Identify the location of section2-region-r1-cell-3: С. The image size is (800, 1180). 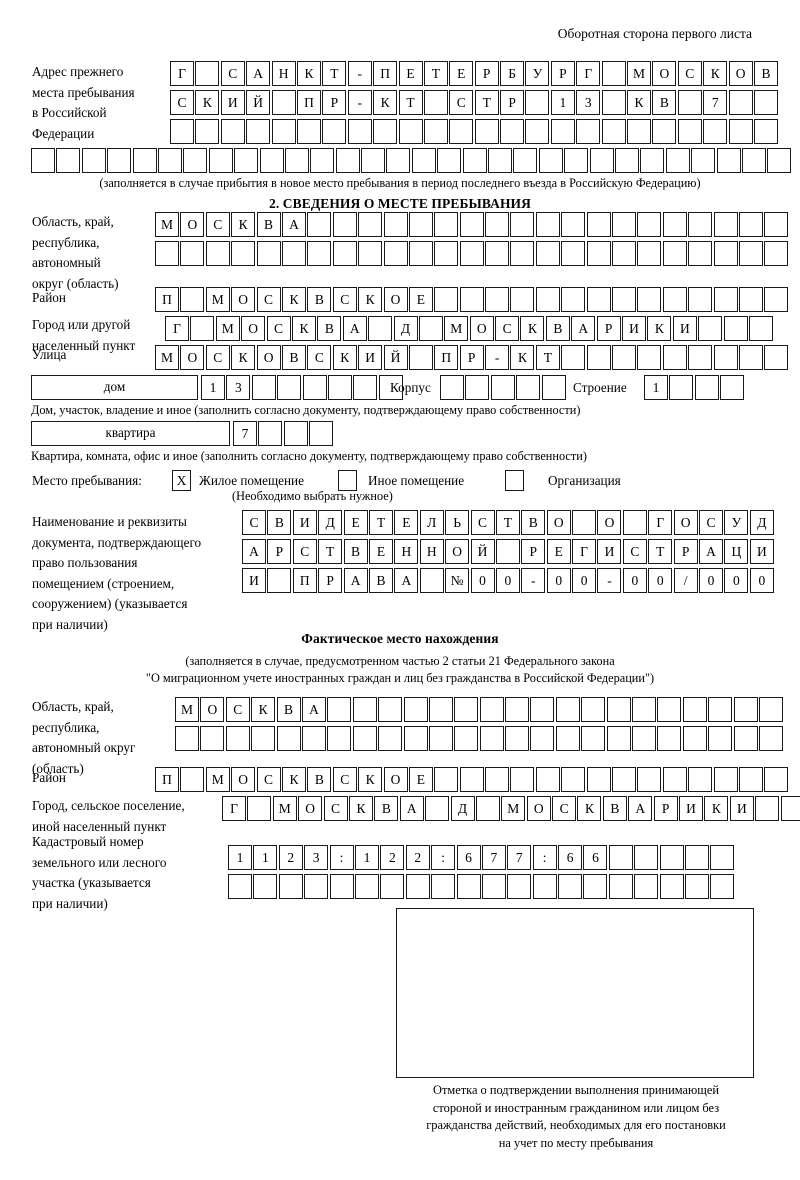
(217, 224).